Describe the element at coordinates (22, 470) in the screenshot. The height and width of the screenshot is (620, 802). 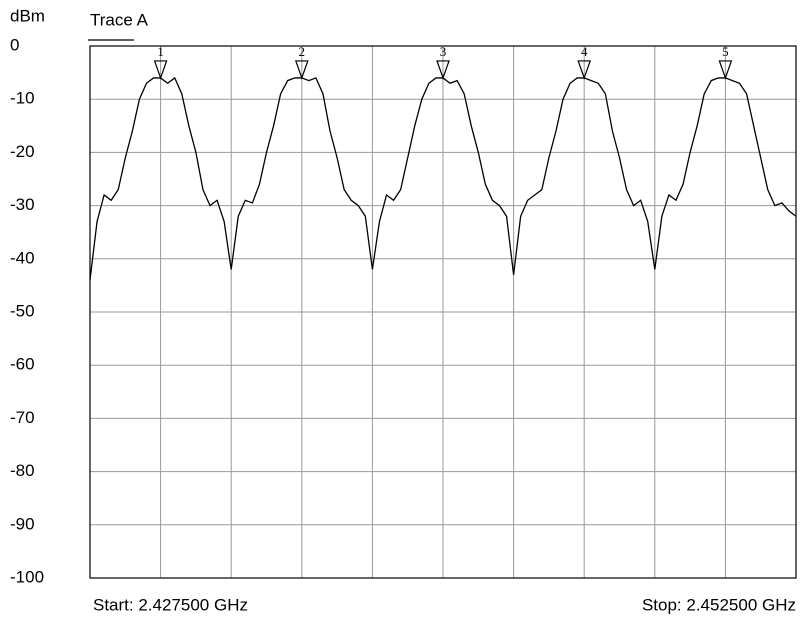
I see `y-tick-label: -80` at that location.